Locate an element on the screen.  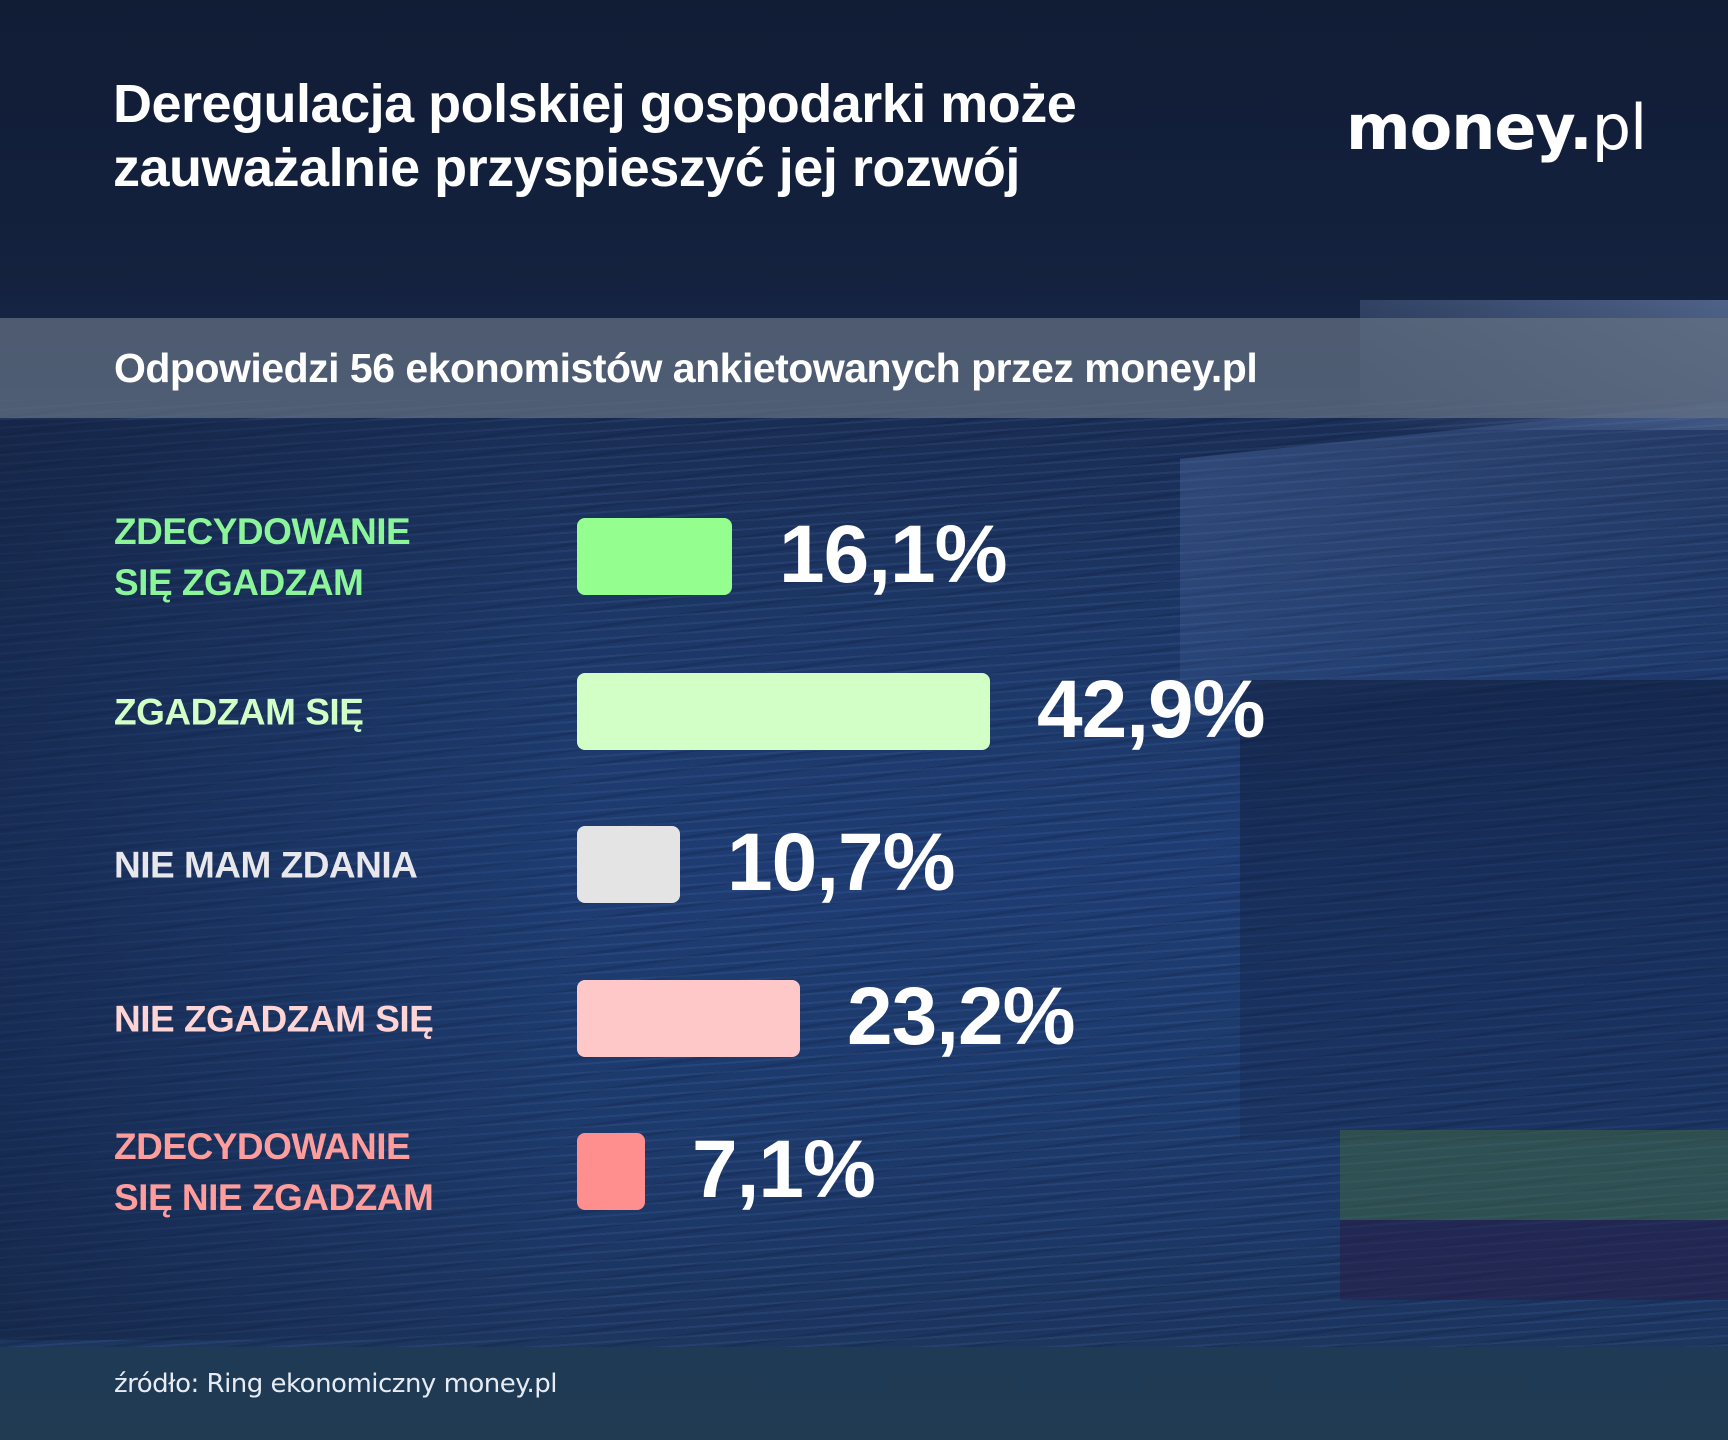
value-label: 7,1% is located at coordinates (784, 1169).